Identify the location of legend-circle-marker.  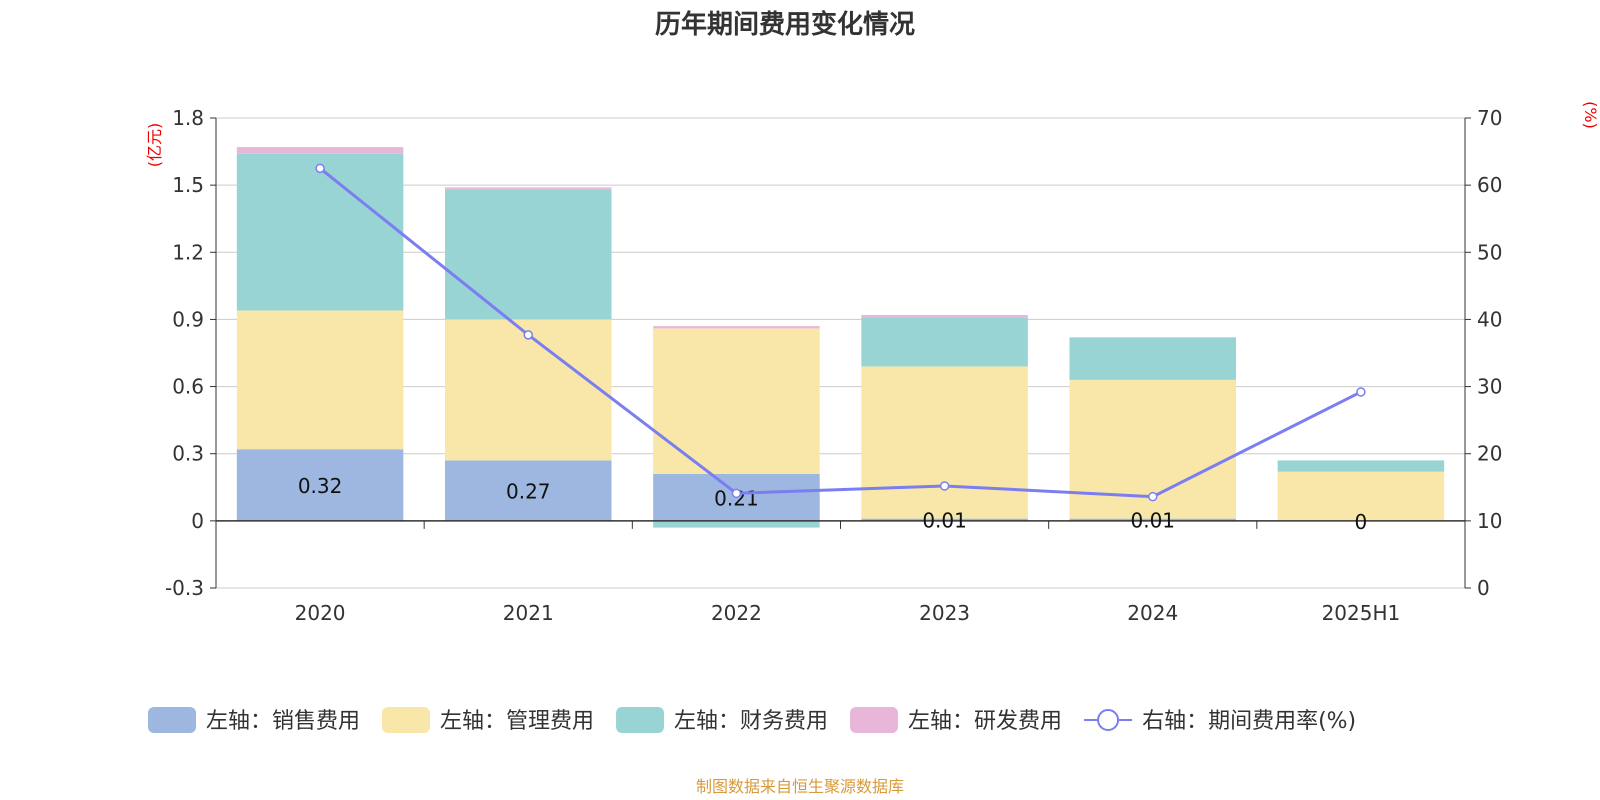
(1108, 720).